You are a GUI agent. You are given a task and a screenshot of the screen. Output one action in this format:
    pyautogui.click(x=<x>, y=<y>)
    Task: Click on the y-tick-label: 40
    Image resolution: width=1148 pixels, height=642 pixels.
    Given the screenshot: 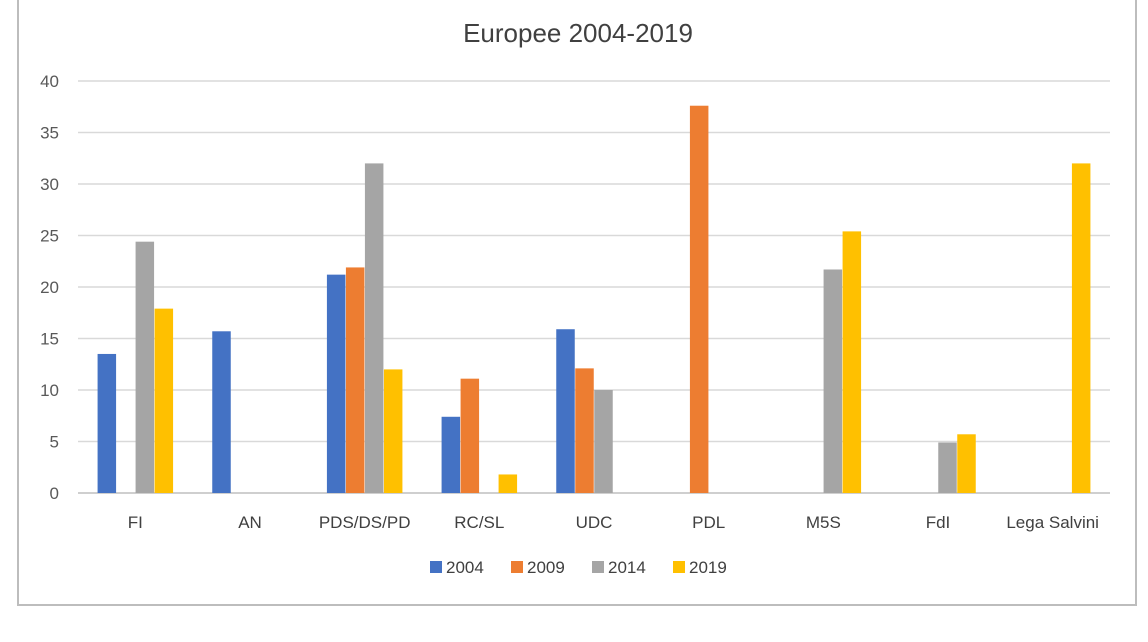 What is the action you would take?
    pyautogui.click(x=49, y=81)
    